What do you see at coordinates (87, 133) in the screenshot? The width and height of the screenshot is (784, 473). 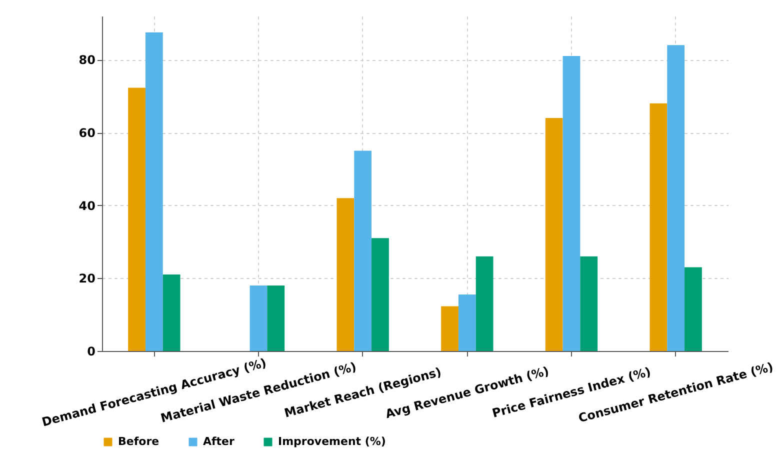 I see `y-tick-label: 60` at bounding box center [87, 133].